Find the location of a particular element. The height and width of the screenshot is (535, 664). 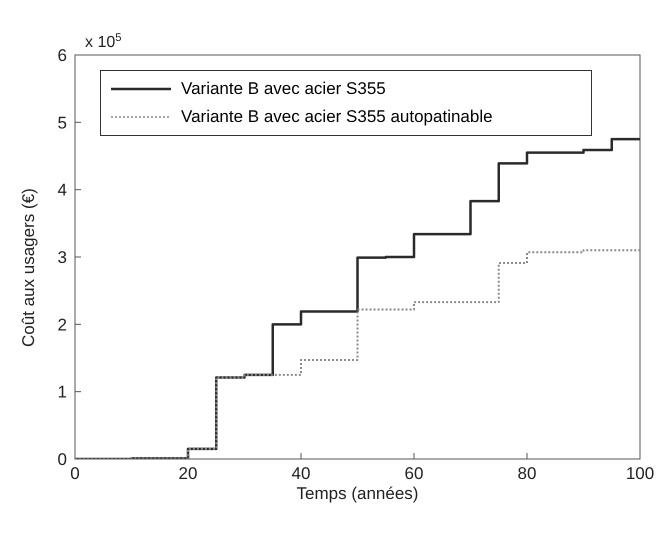

y-tick-label: 2 is located at coordinates (62, 324).